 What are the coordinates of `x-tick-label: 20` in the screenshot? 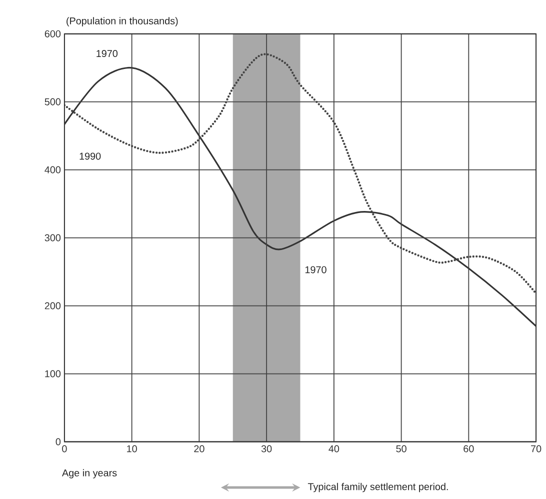 It's located at (199, 448).